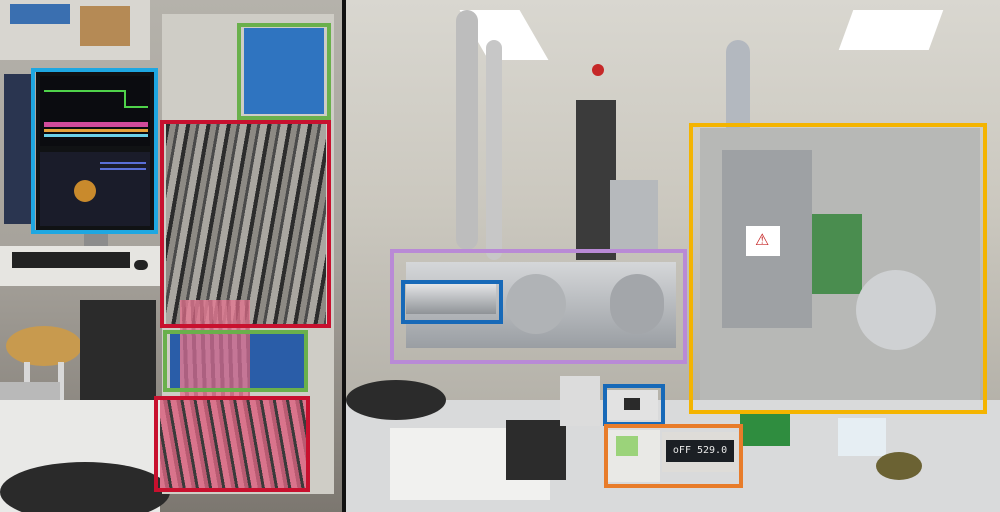 This screenshot has width=1000, height=512. I want to click on temperature-controller, so click(632, 405).